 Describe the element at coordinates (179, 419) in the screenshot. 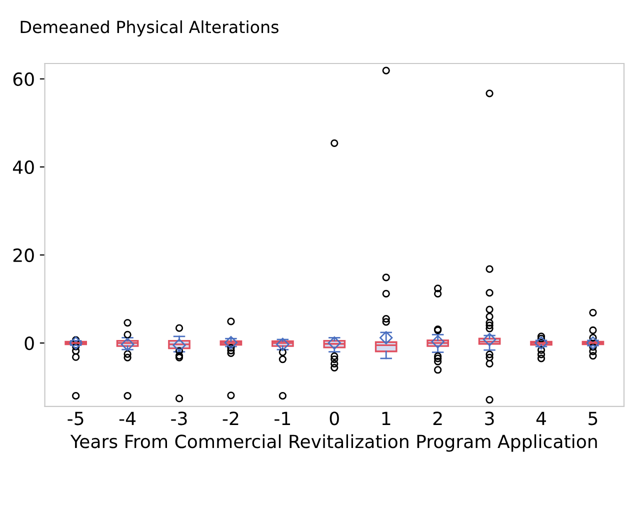

I see `x-tick-label: -3` at that location.